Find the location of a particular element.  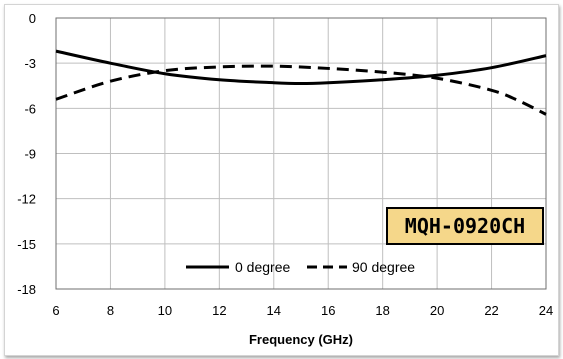

x-tick-label: 22 is located at coordinates (491, 310).